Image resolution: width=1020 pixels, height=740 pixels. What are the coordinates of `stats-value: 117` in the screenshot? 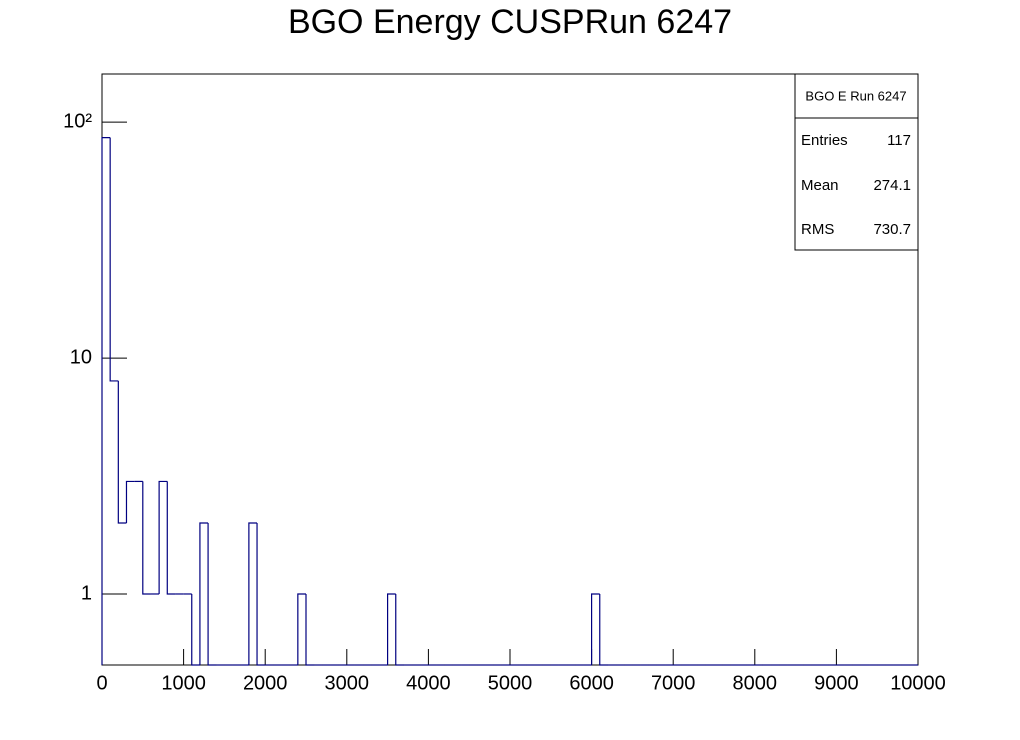 It's located at (899, 140).